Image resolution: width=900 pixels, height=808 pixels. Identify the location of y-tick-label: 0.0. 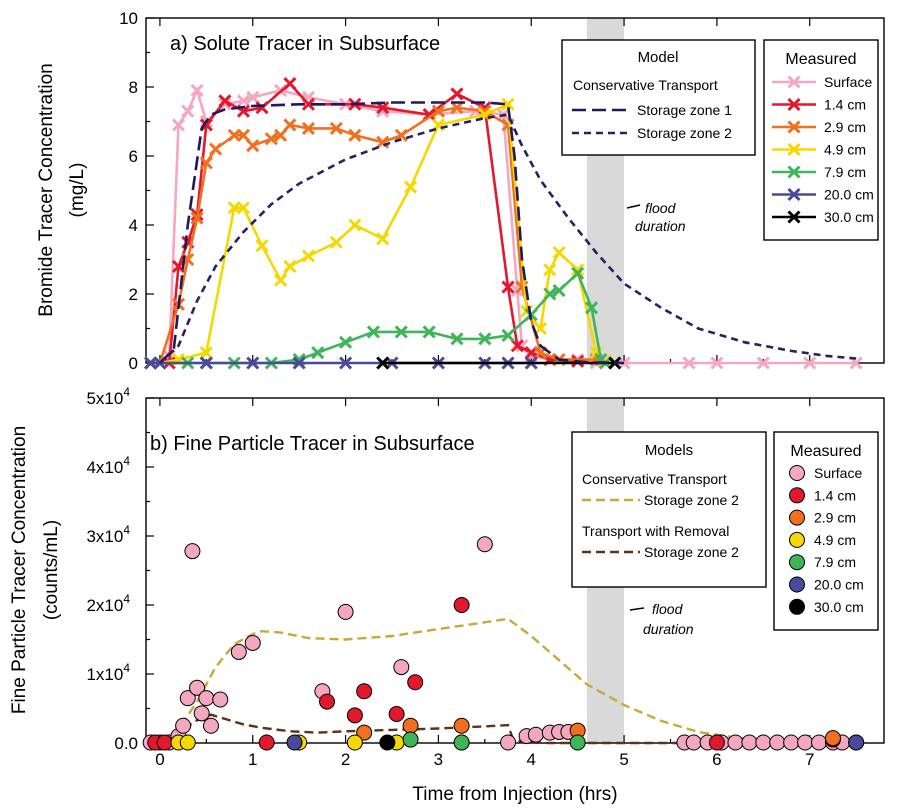
(126, 743).